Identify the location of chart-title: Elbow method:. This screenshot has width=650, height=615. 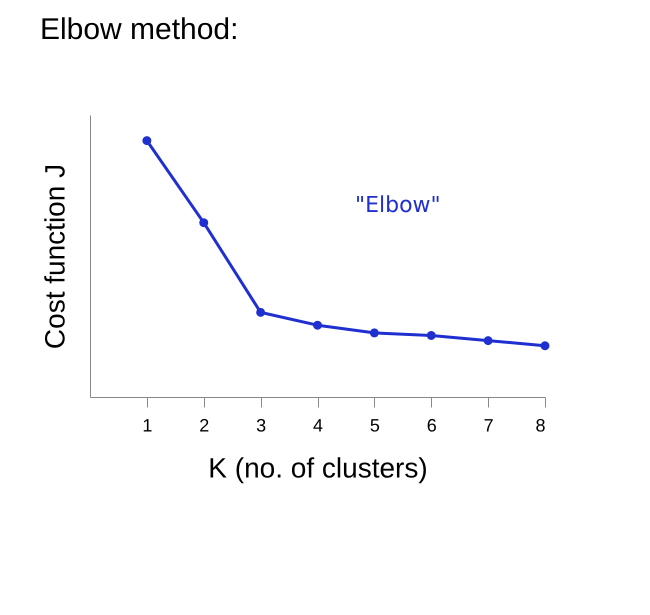
(139, 29).